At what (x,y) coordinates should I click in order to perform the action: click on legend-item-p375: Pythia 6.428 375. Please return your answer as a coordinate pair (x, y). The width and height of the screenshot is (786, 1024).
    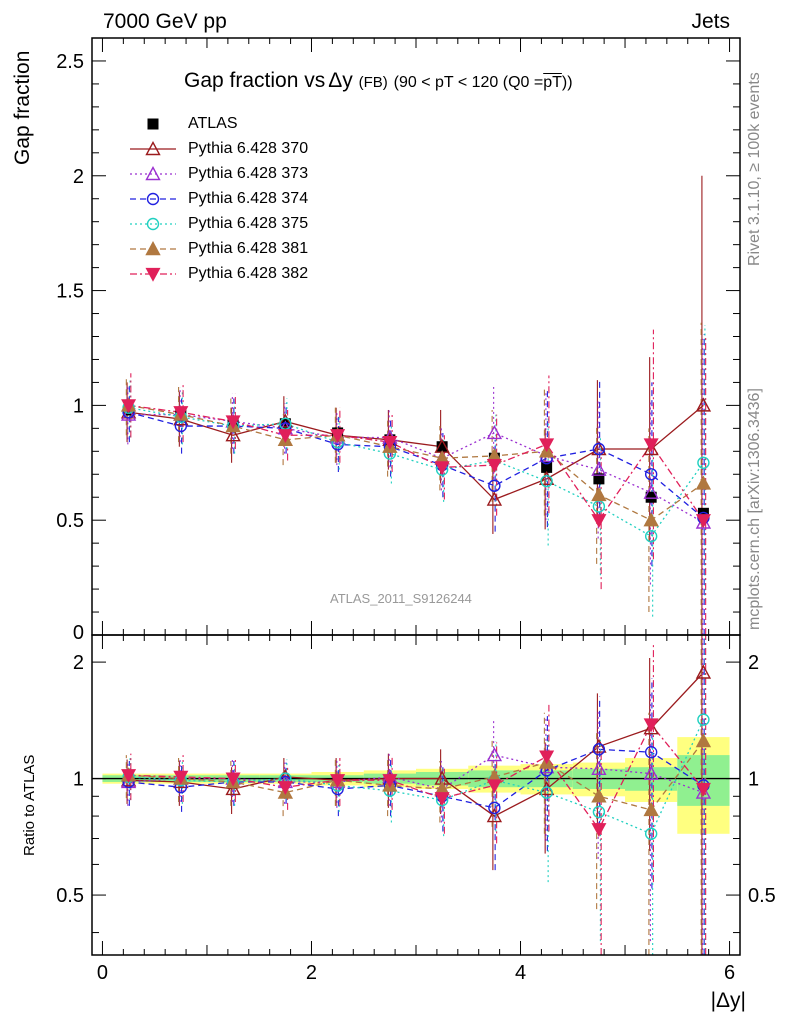
    Looking at the image, I should click on (240, 224).